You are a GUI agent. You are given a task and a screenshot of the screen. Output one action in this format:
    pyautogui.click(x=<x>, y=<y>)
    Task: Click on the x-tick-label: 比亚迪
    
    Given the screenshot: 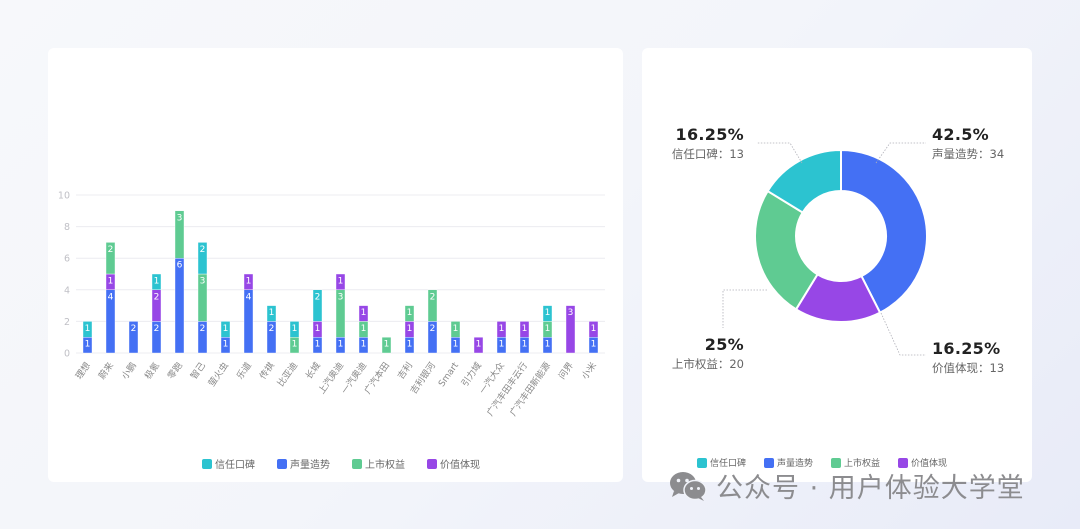 What is the action you would take?
    pyautogui.click(x=287, y=374)
    